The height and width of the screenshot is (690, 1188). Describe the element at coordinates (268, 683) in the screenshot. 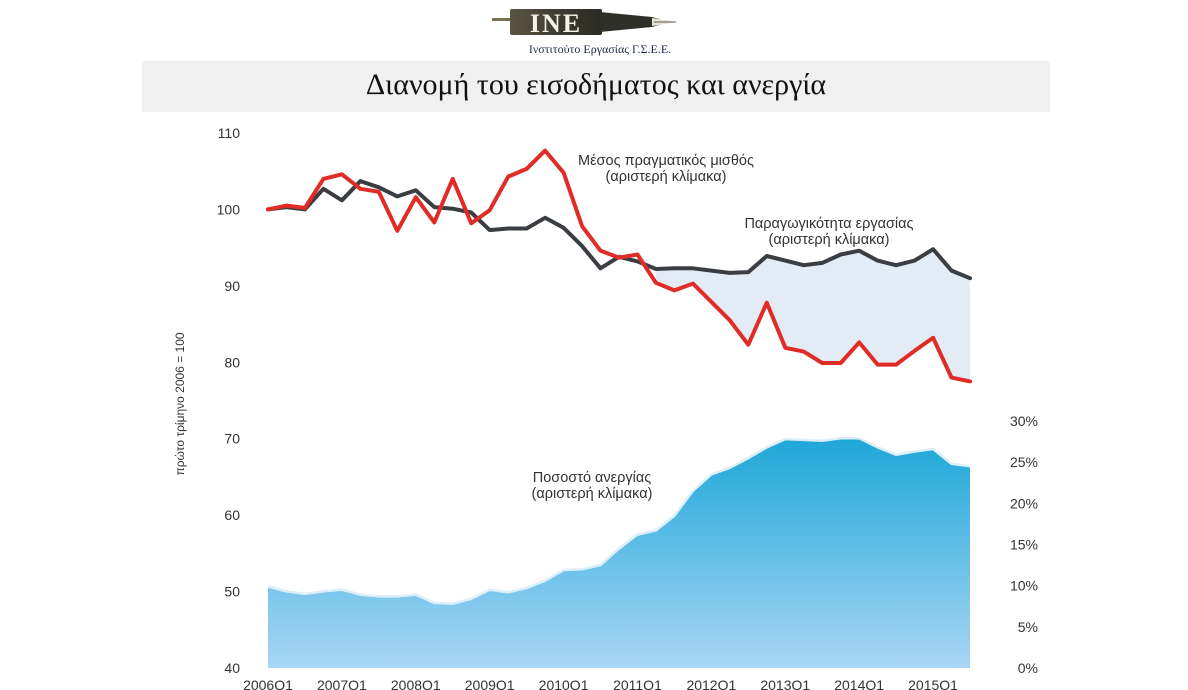

I see `x-axis-tick-label: 2006Q1` at that location.